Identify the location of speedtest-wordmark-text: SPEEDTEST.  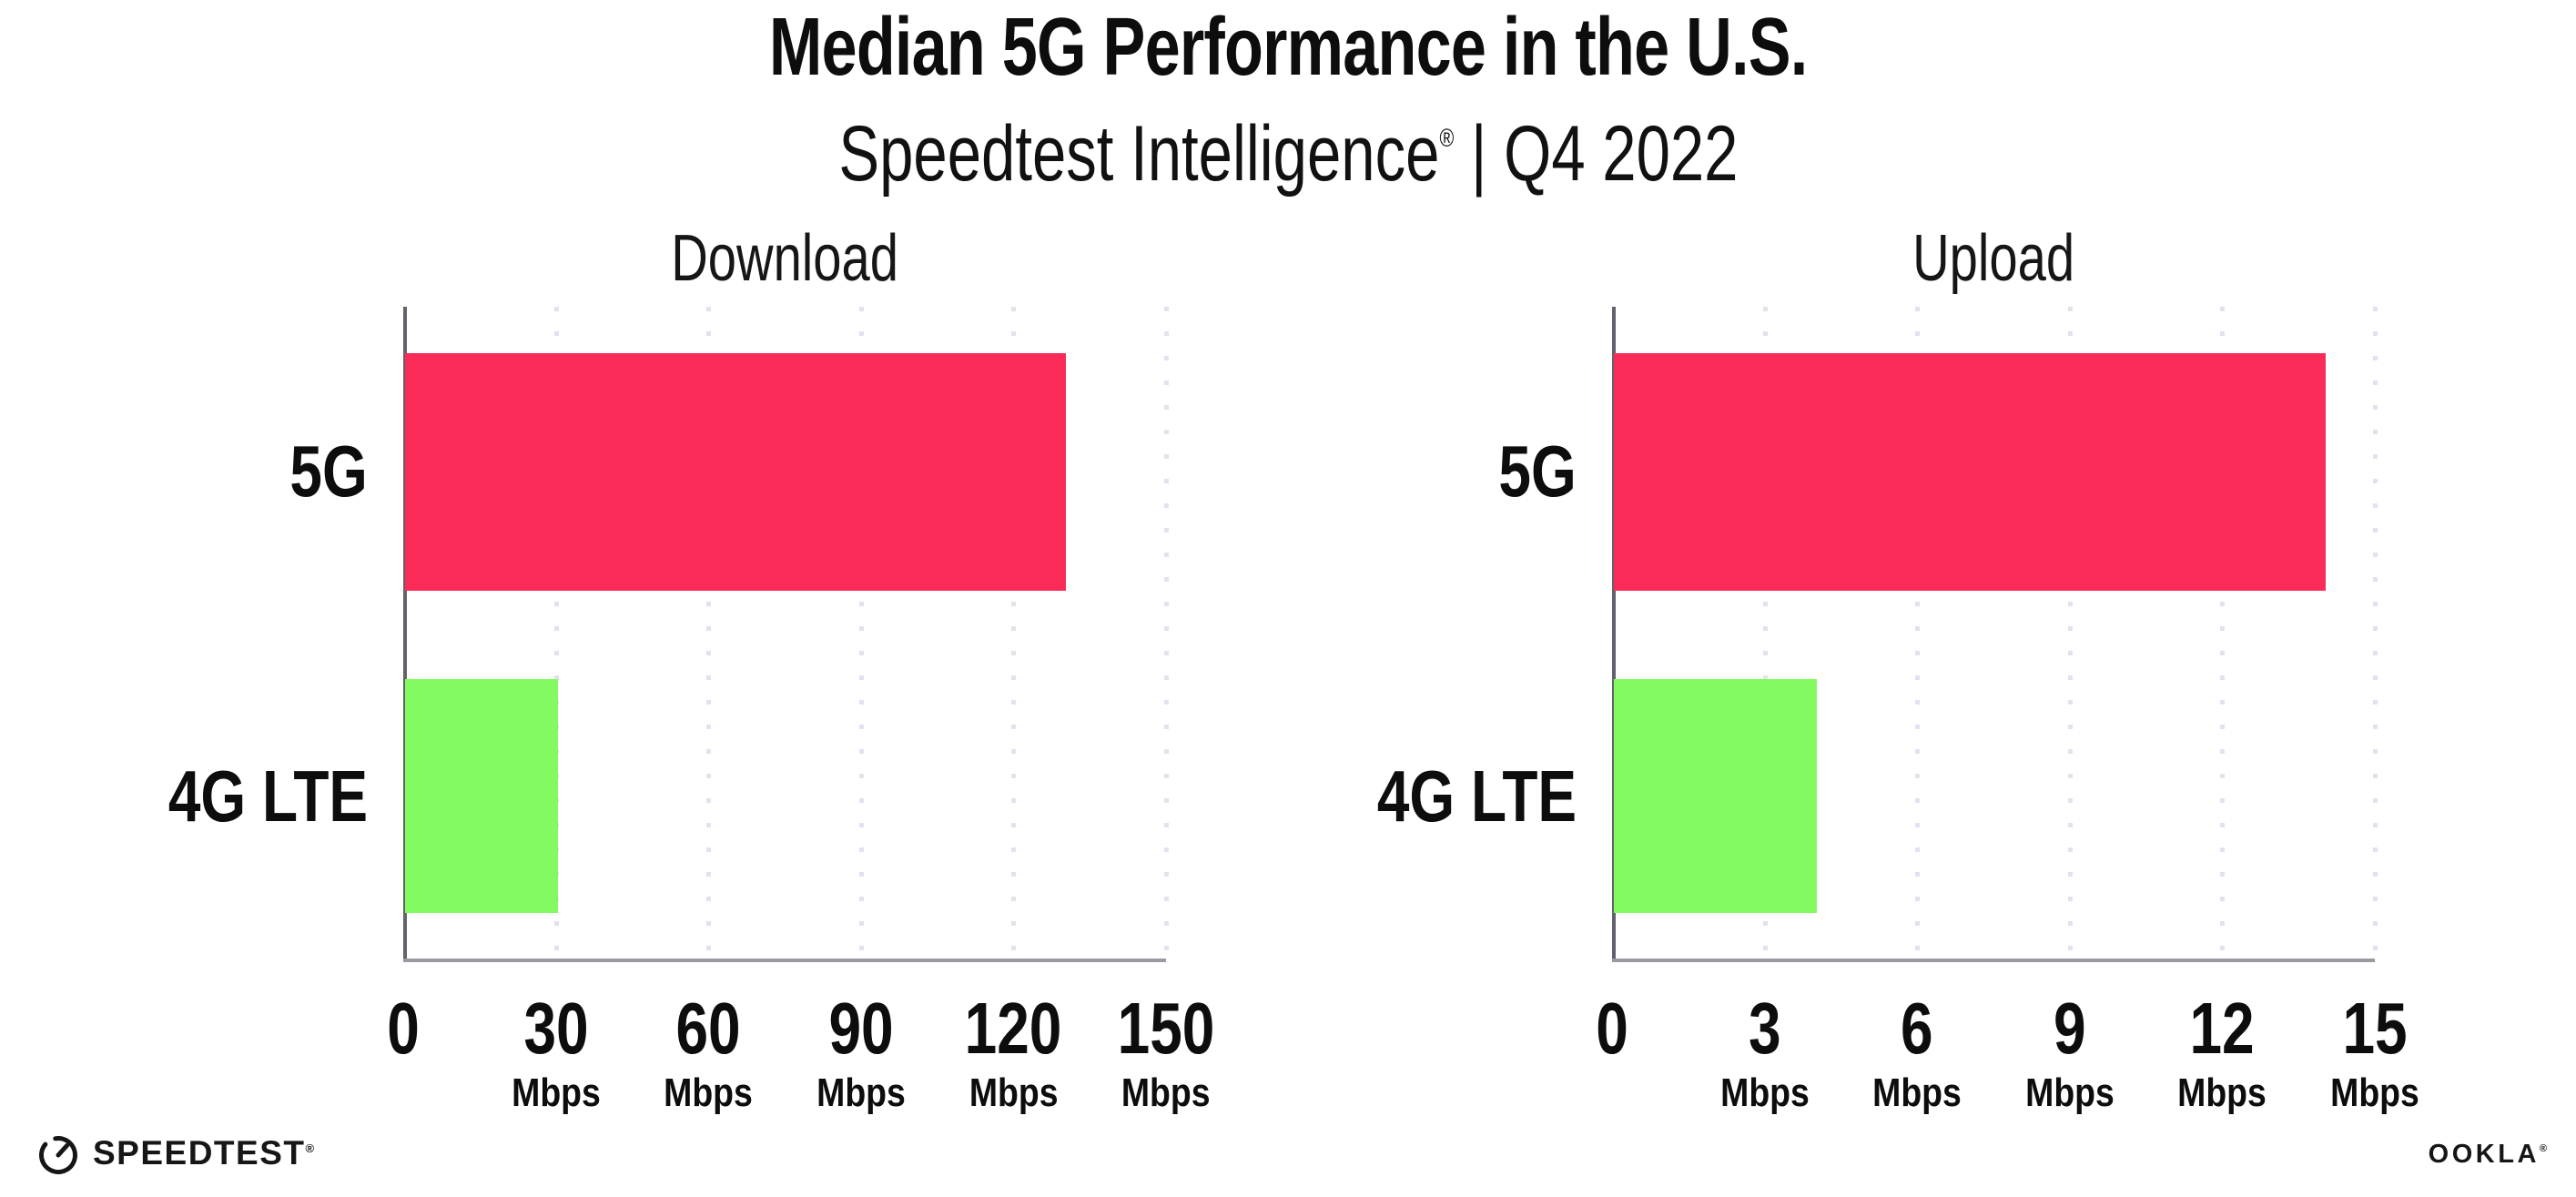
(199, 1153).